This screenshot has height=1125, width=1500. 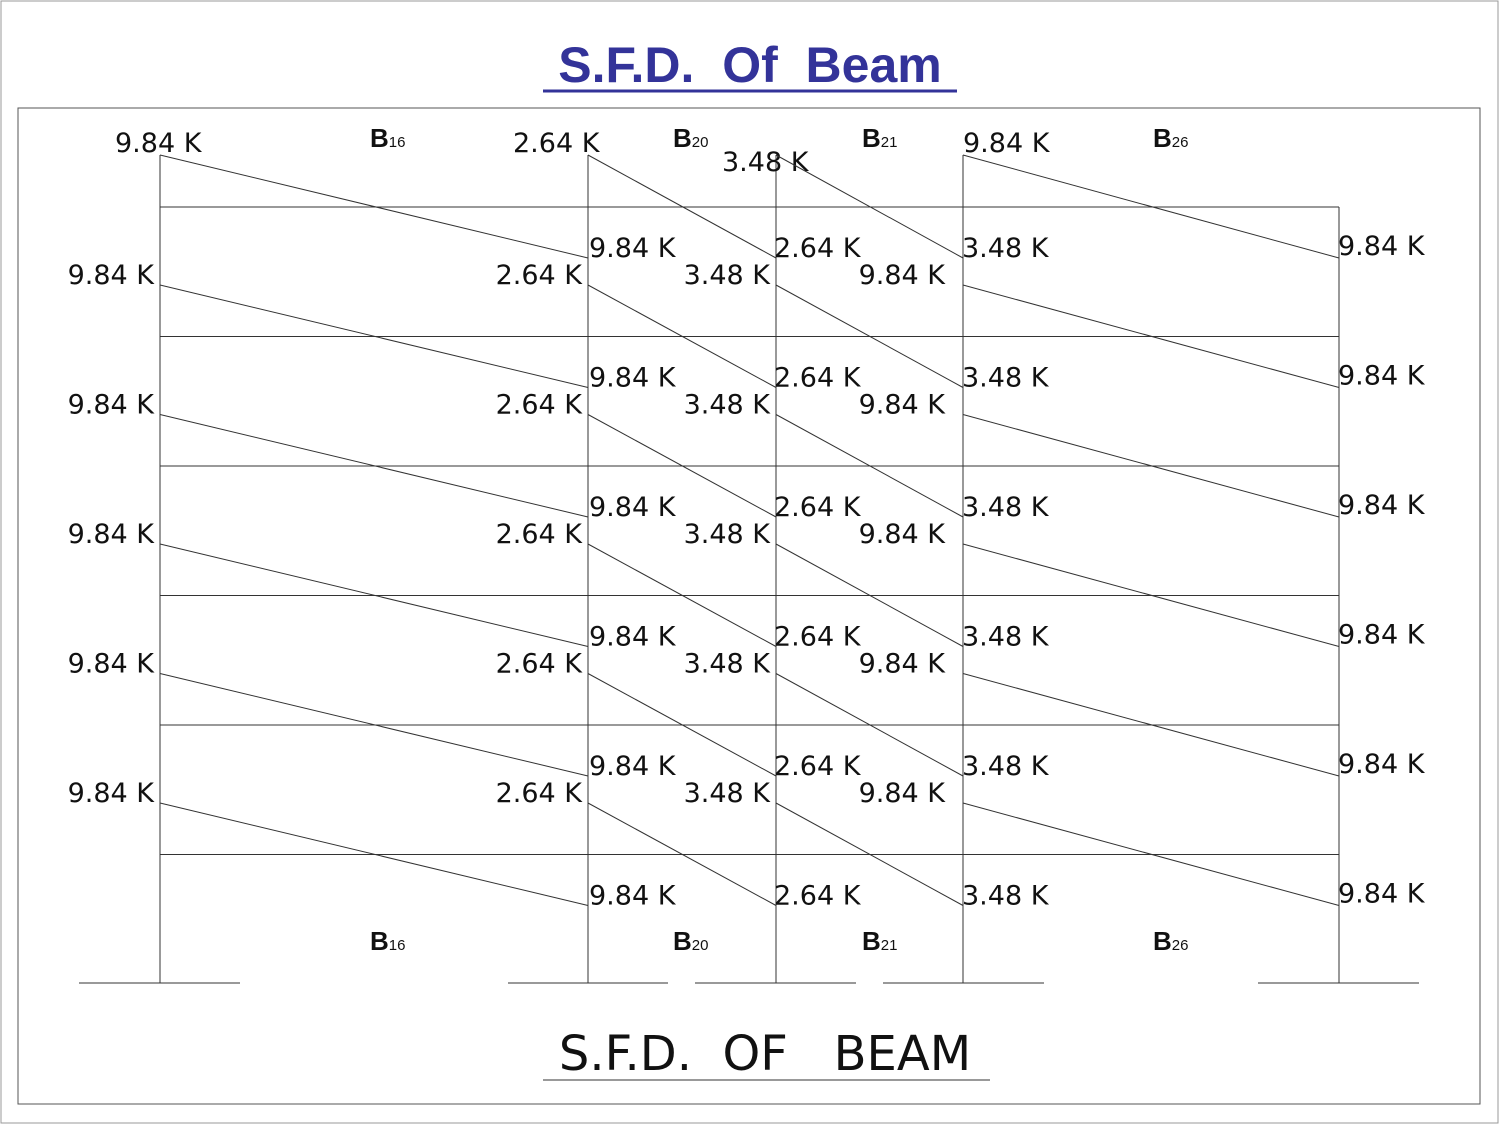 What do you see at coordinates (1180, 142) in the screenshot?
I see `beam-subscript: 26` at bounding box center [1180, 142].